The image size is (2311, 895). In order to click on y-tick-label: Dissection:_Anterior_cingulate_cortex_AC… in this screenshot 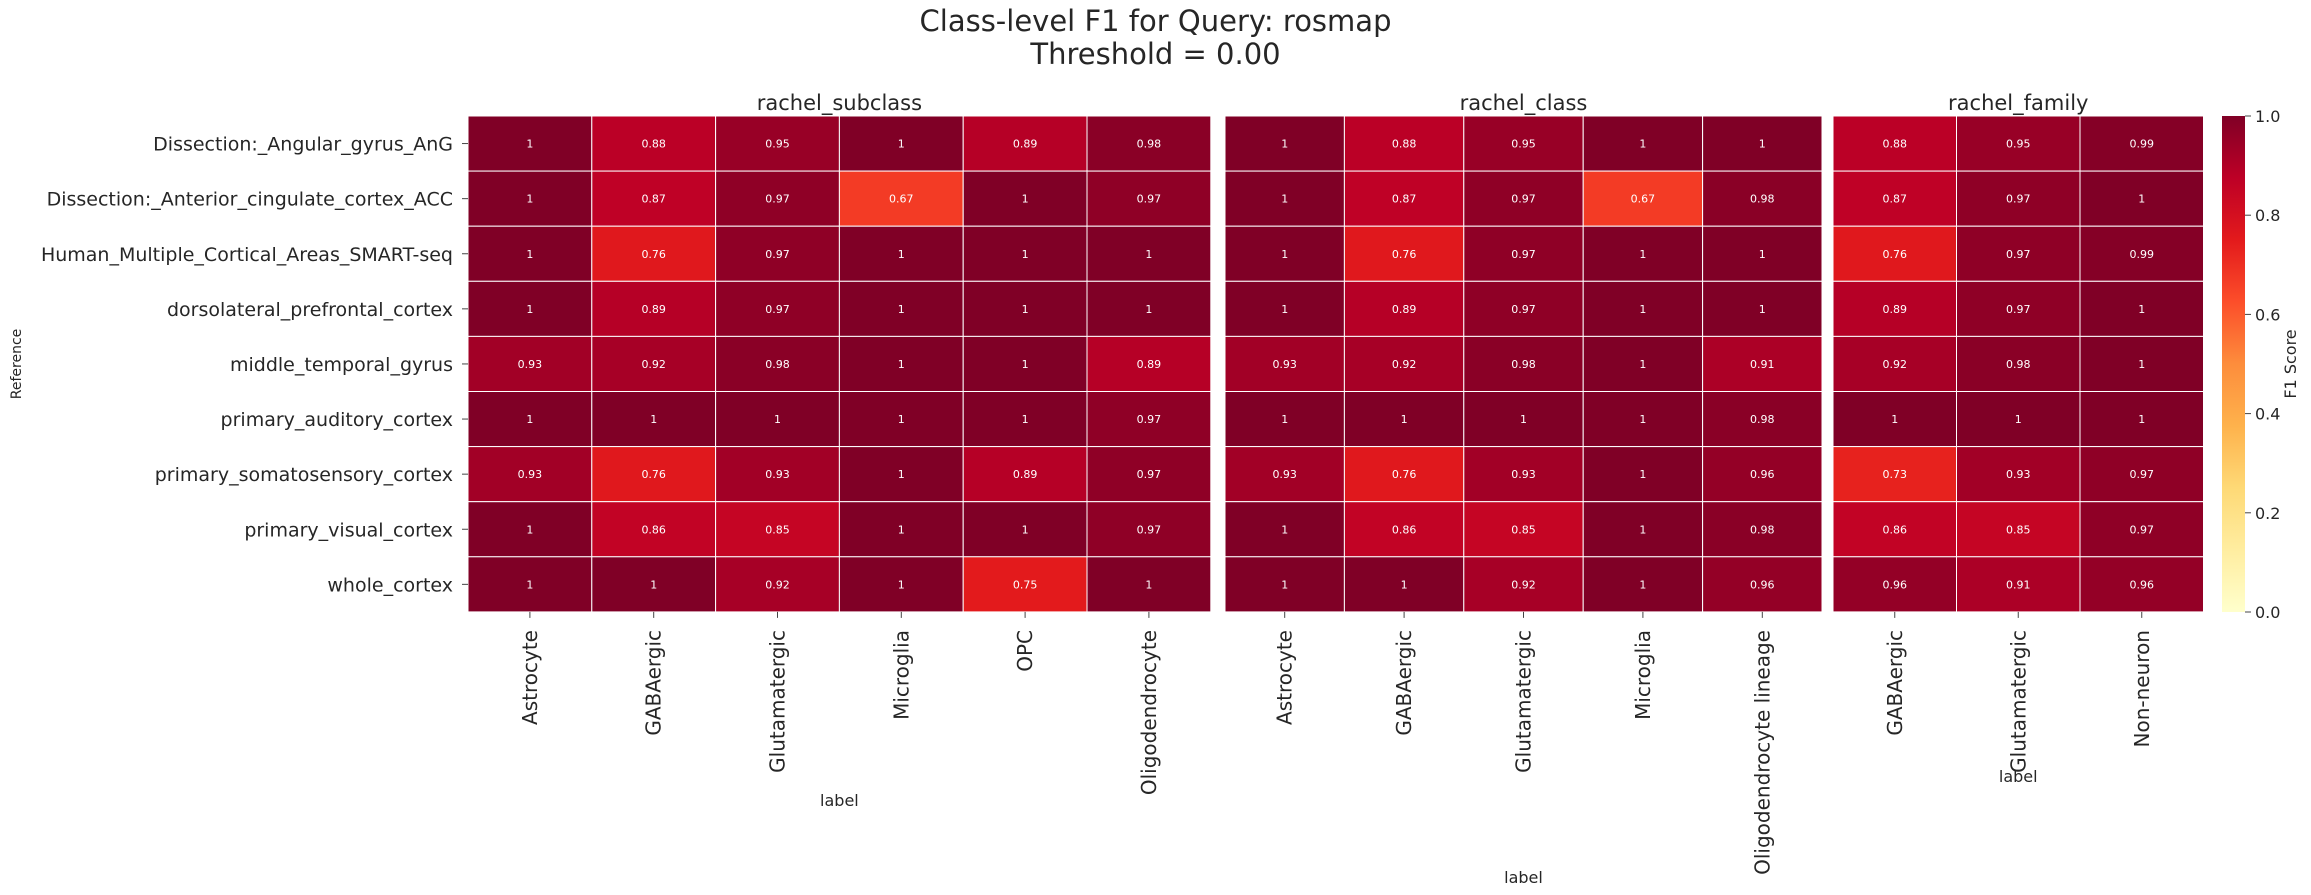, I will do `click(250, 200)`.